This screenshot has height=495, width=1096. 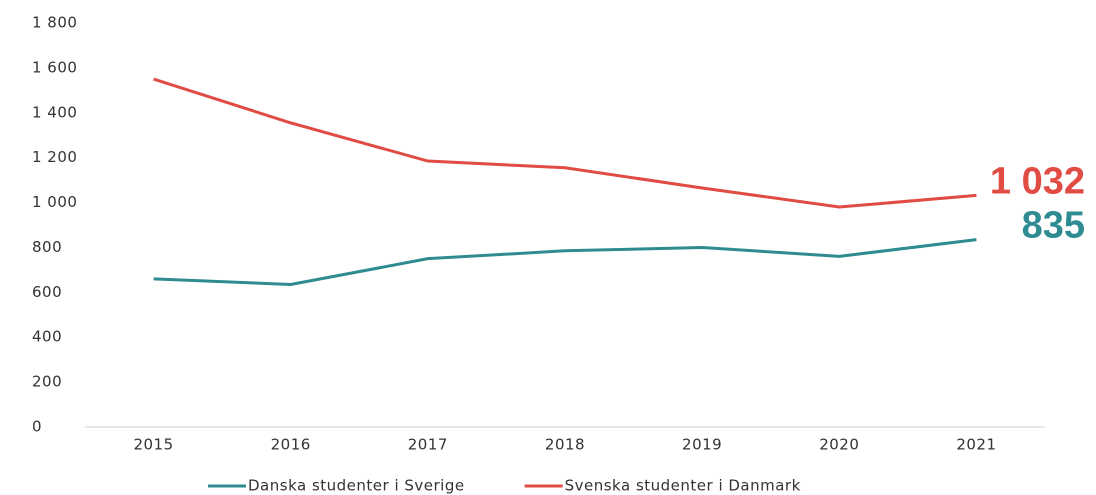 What do you see at coordinates (1053, 226) in the screenshot?
I see `end-value-label: 835` at bounding box center [1053, 226].